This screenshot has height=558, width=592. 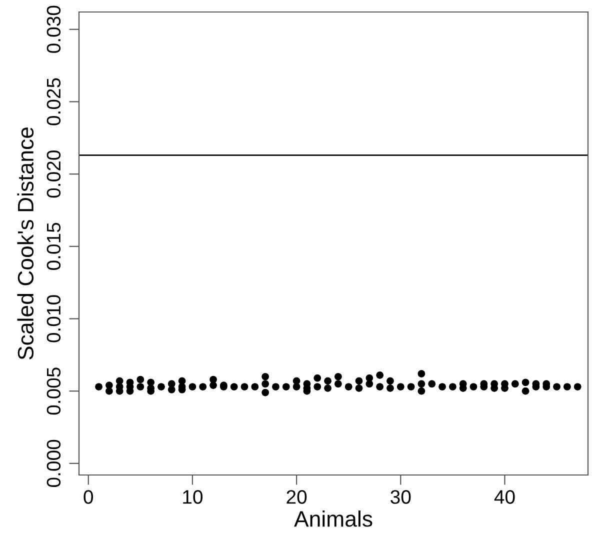 What do you see at coordinates (53, 391) in the screenshot?
I see `y-tick-label: 0.005` at bounding box center [53, 391].